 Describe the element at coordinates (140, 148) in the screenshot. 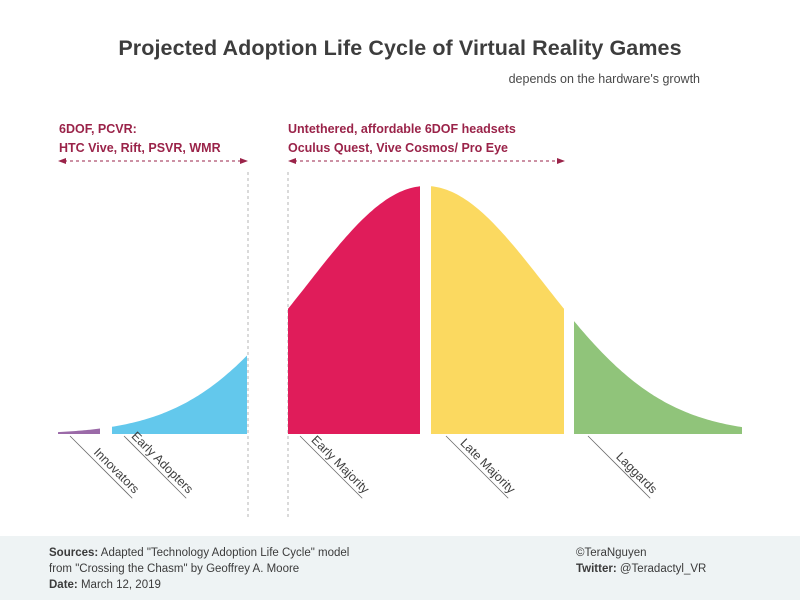

I see `era-pcvr-line2: HTC Vive, Rift, PSVR, WMR` at that location.